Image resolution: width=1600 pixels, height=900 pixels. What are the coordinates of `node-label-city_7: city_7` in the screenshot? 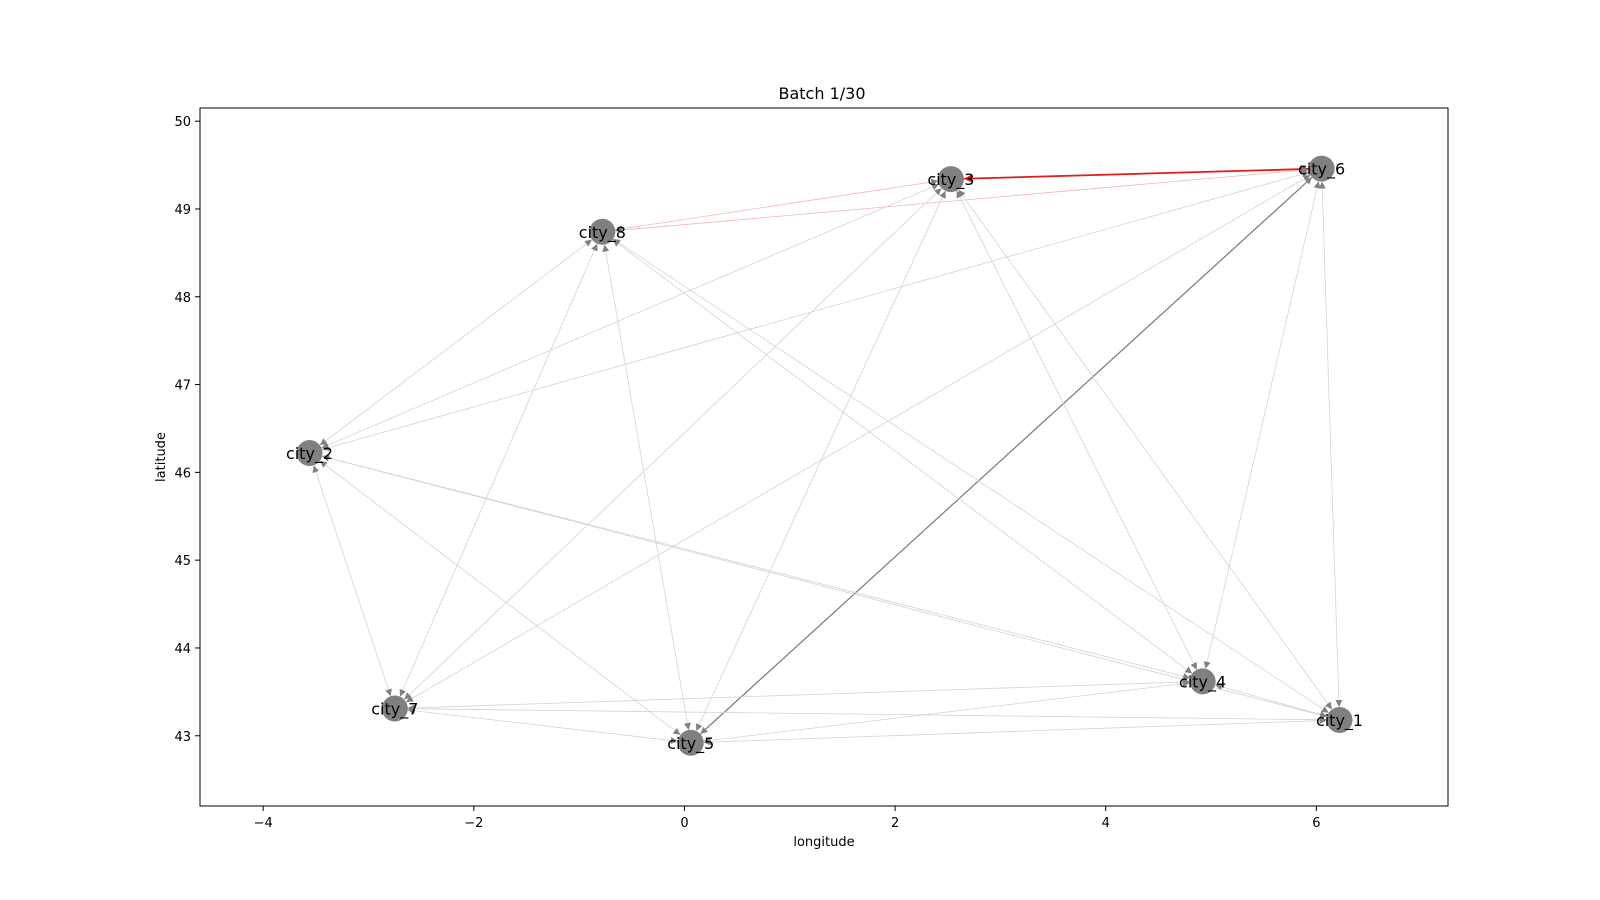 It's located at (394, 710).